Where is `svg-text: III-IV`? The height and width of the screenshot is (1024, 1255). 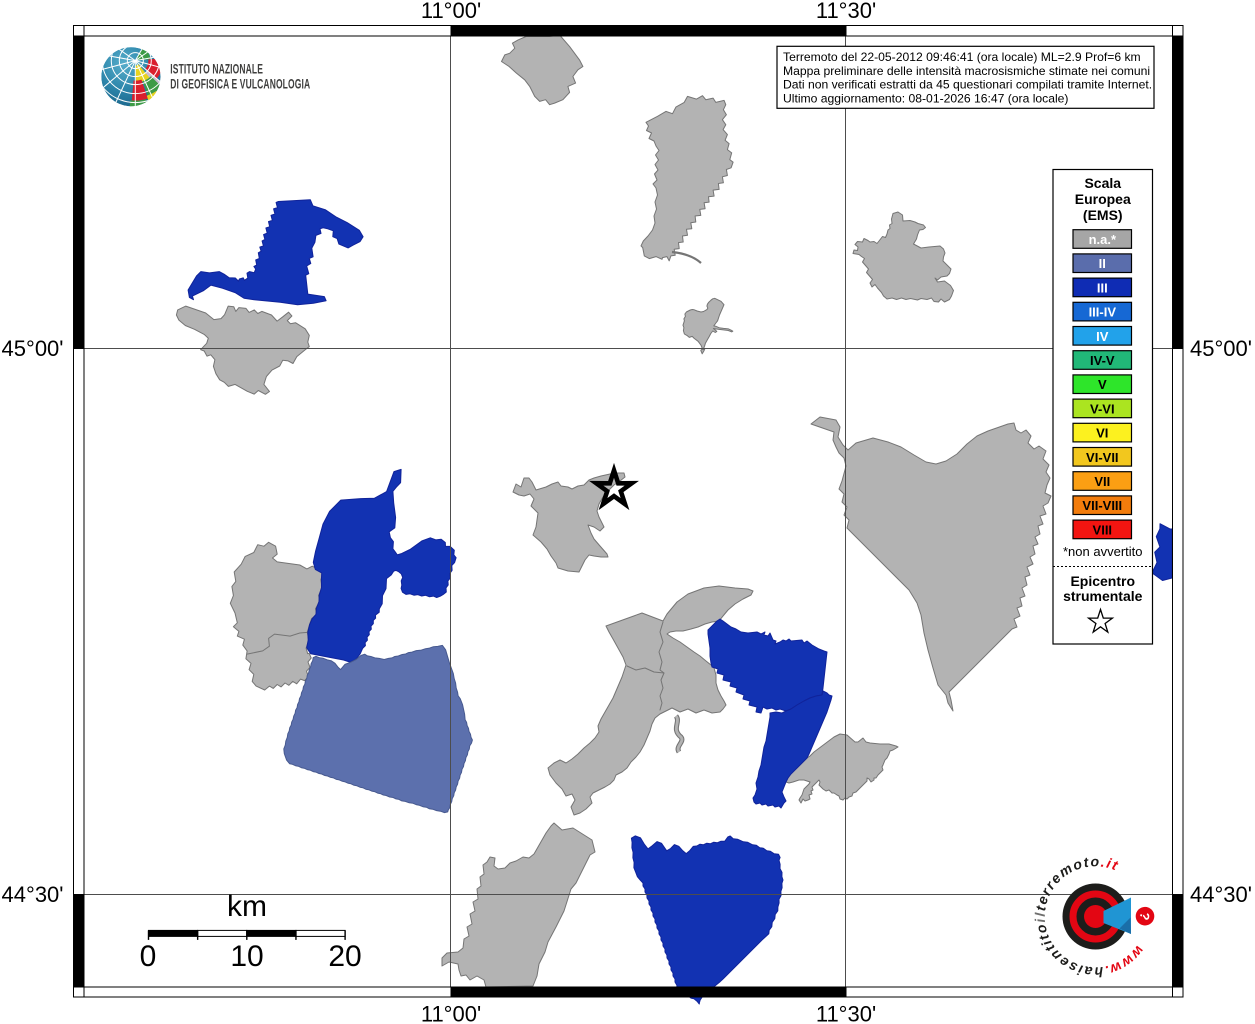
svg-text: III-IV is located at coordinates (1103, 312).